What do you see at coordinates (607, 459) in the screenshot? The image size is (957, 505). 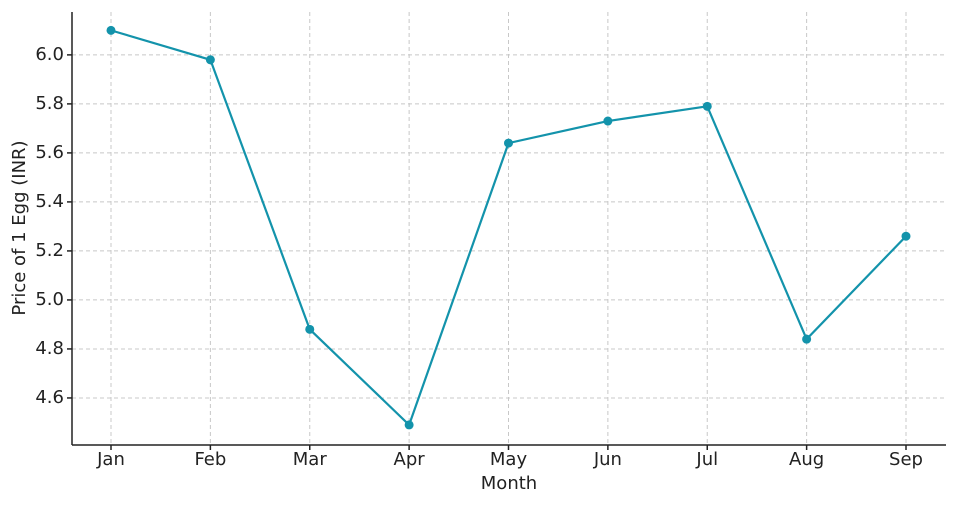 I see `x-tick-label: Jun` at bounding box center [607, 459].